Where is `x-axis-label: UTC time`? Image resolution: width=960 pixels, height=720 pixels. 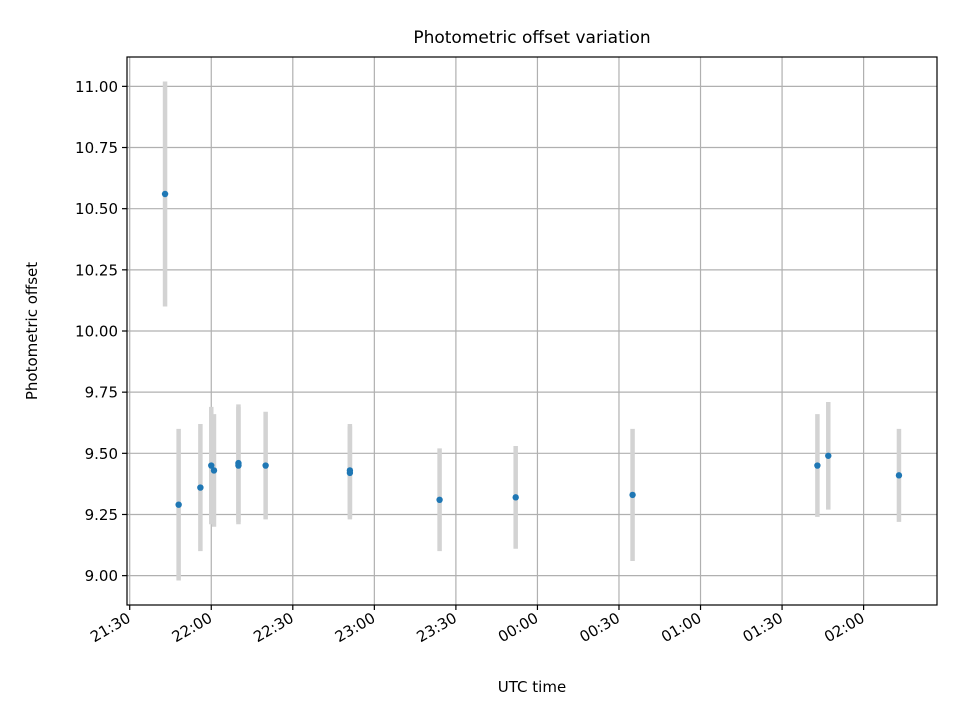
x-axis-label: UTC time is located at coordinates (532, 687).